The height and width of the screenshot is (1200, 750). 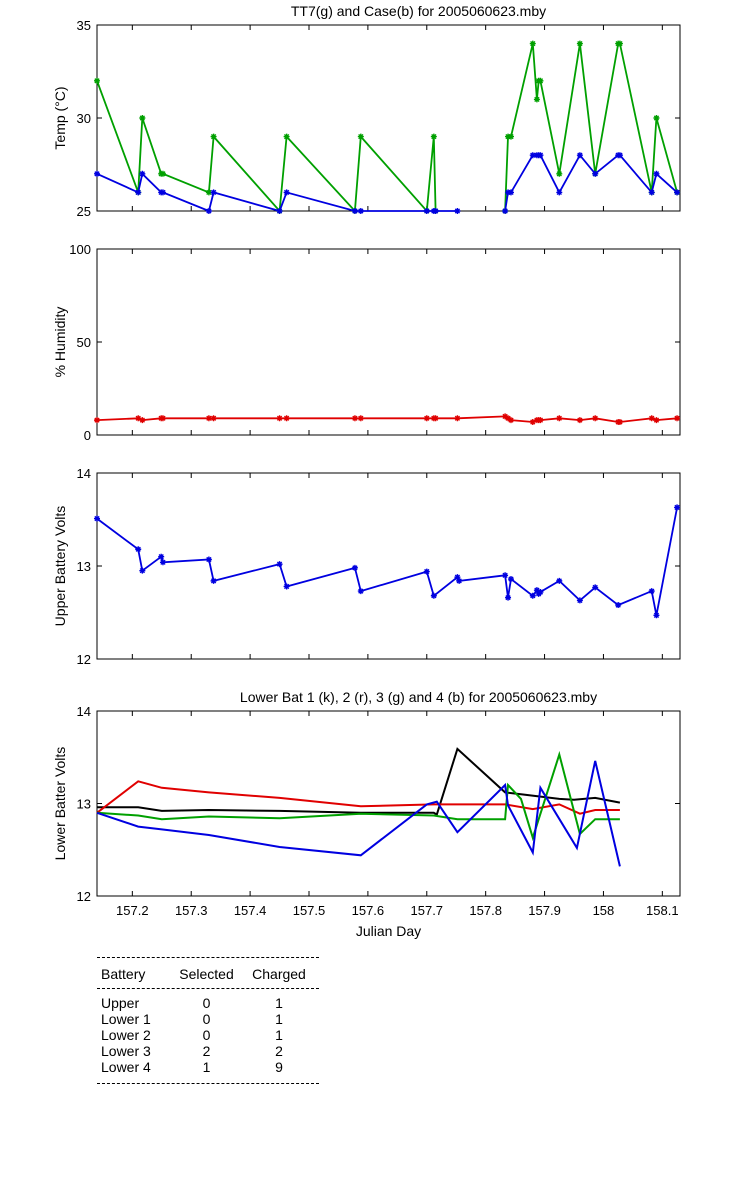 I want to click on y-tick-label: 35, so click(x=84, y=25).